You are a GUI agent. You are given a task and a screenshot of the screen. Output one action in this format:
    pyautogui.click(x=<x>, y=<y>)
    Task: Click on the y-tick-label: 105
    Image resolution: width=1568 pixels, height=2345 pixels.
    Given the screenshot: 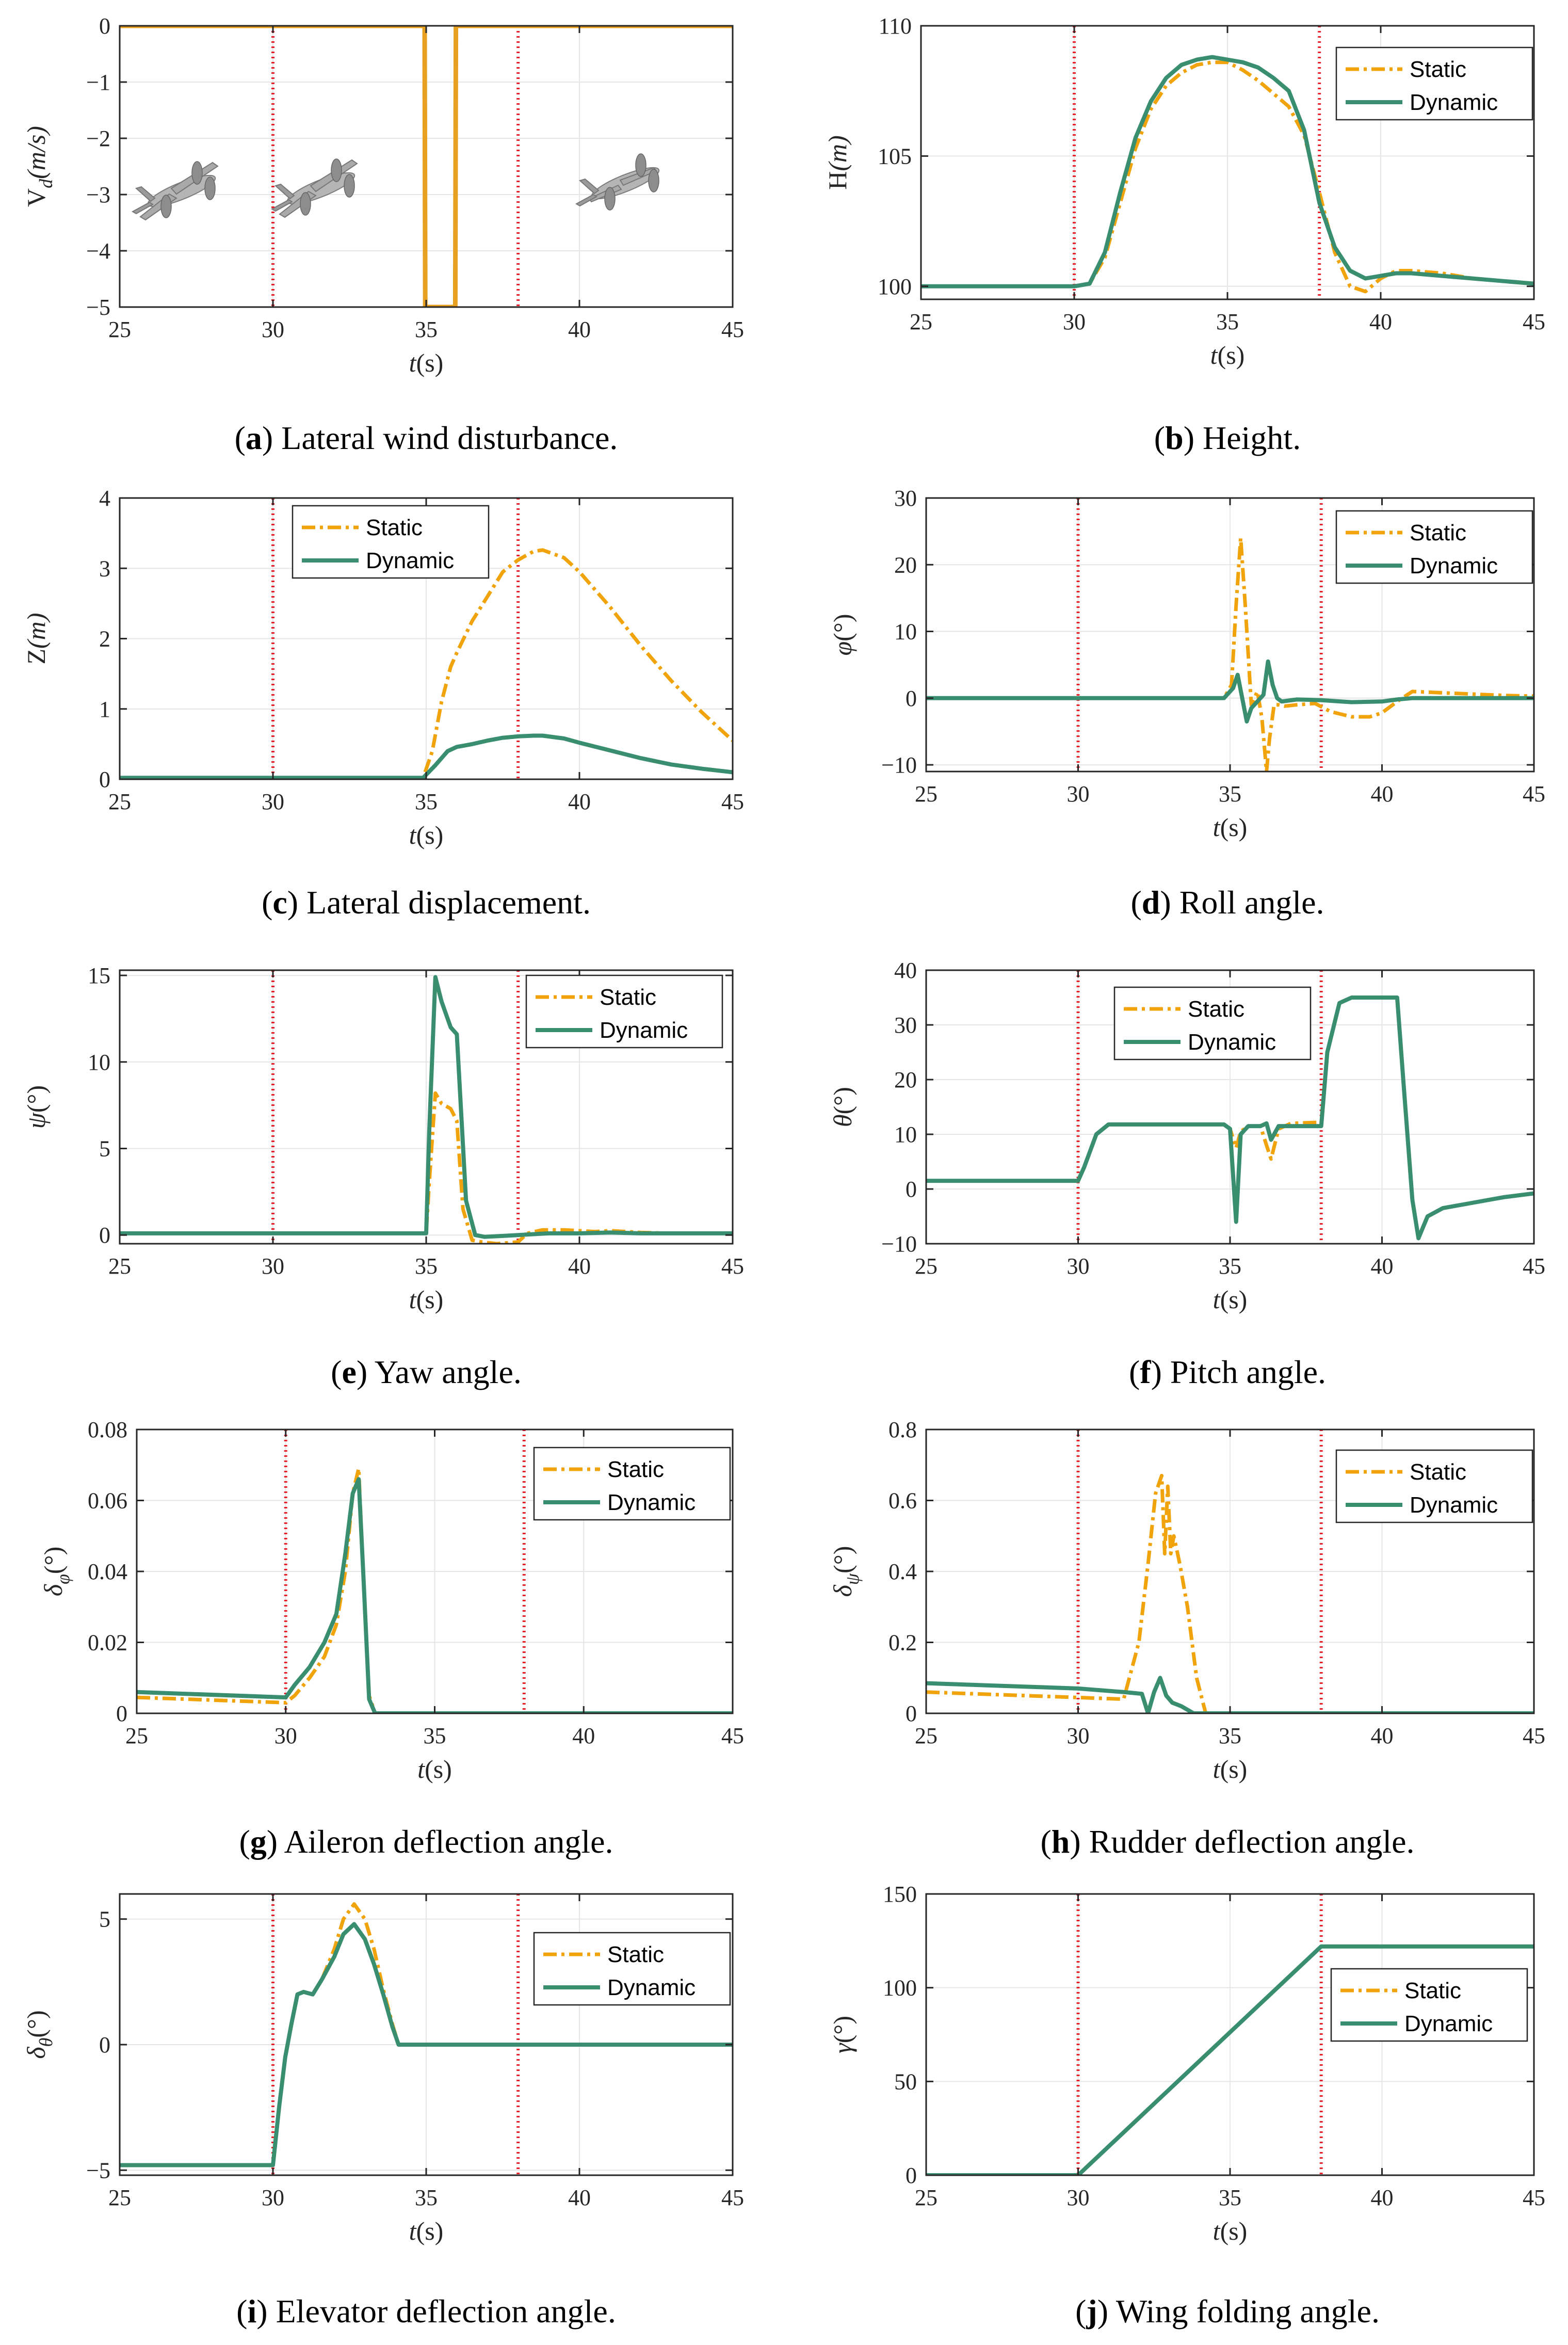 What is the action you would take?
    pyautogui.click(x=895, y=156)
    